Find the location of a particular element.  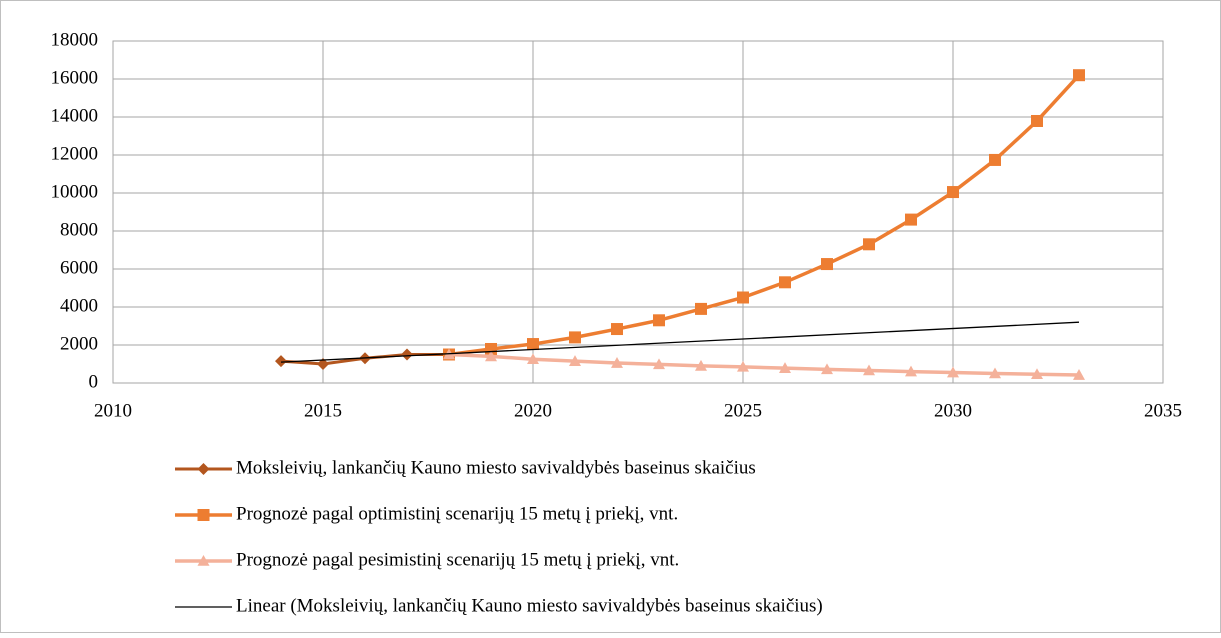

y-tick-label: 2000 is located at coordinates (79, 343).